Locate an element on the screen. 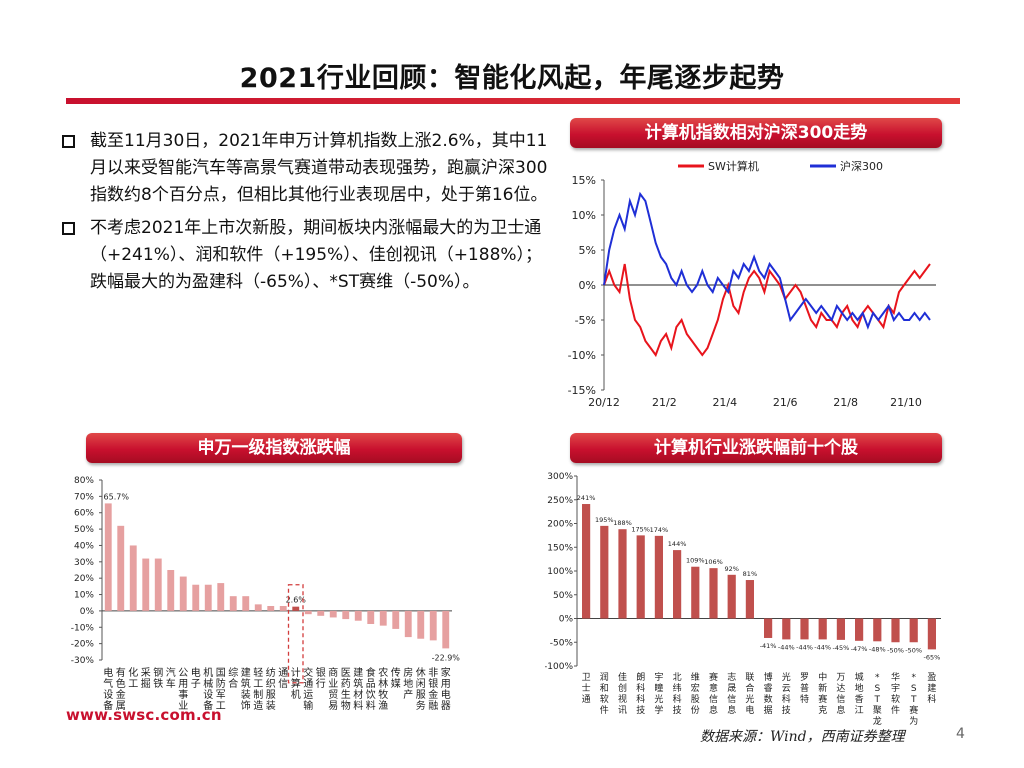 The height and width of the screenshot is (768, 1024). y-tick-label: 30% is located at coordinates (84, 563).